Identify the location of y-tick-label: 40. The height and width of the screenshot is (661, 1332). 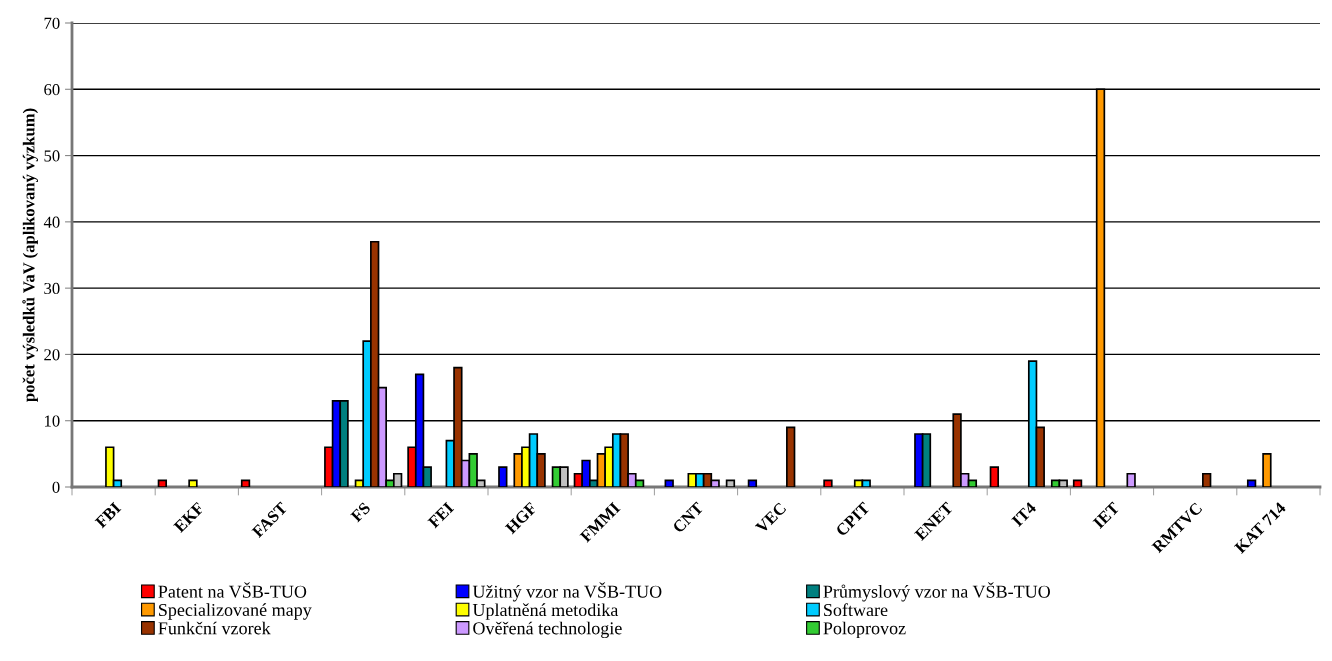
(51, 222).